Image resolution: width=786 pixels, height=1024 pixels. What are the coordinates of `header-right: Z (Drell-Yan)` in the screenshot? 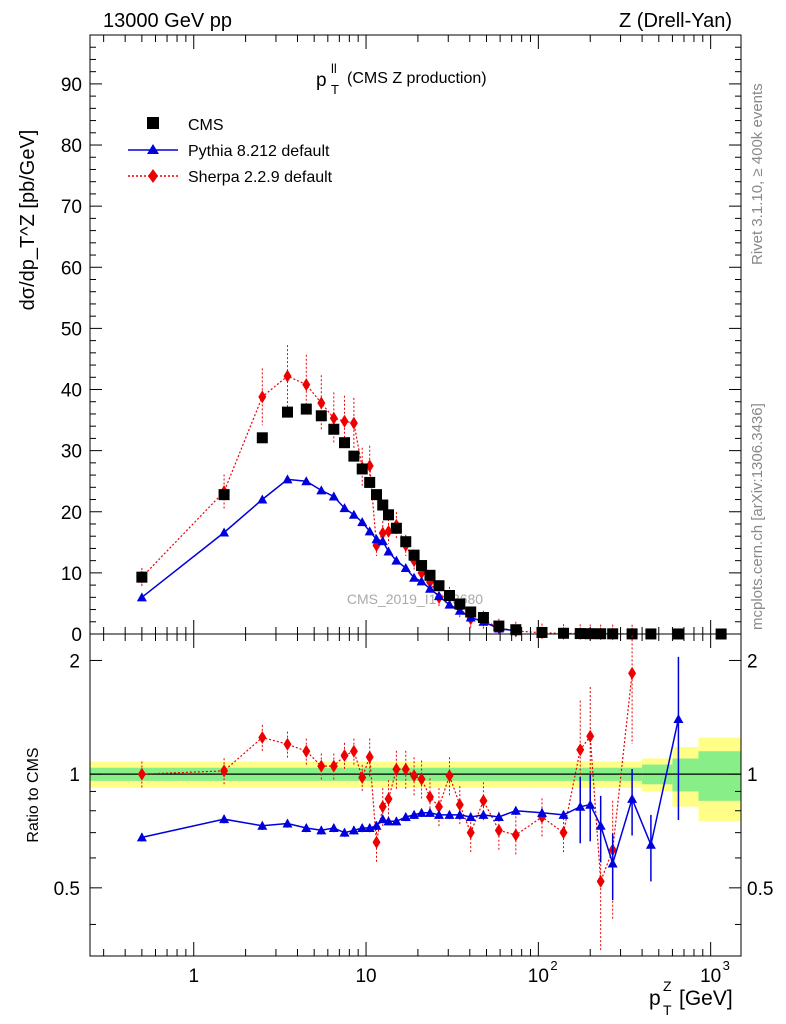 It's located at (675, 21).